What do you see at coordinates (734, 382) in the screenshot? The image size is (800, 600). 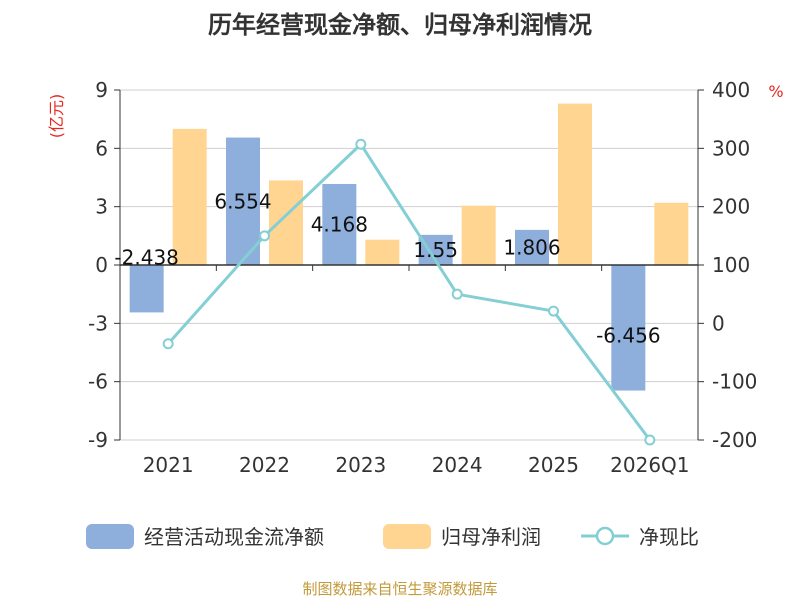 I see `right-tick-label: -100` at bounding box center [734, 382].